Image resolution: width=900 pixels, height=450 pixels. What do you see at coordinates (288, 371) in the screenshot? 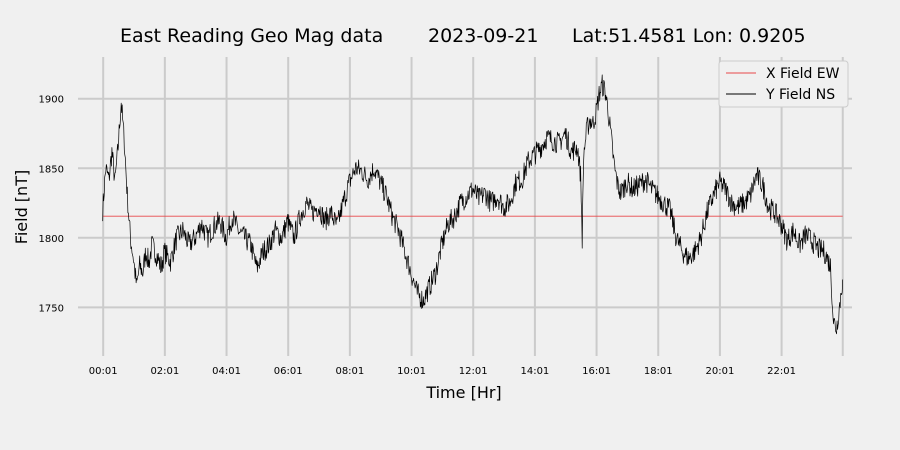
I see `x-tick-label: 06:01` at bounding box center [288, 371].